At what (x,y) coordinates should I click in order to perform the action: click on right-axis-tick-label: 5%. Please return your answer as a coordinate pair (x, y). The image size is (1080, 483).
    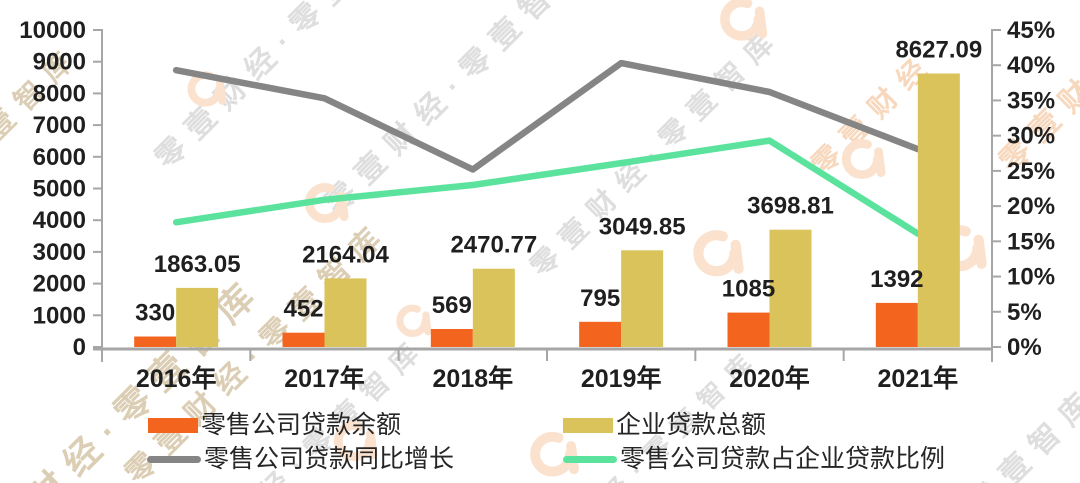
    Looking at the image, I should click on (1024, 312).